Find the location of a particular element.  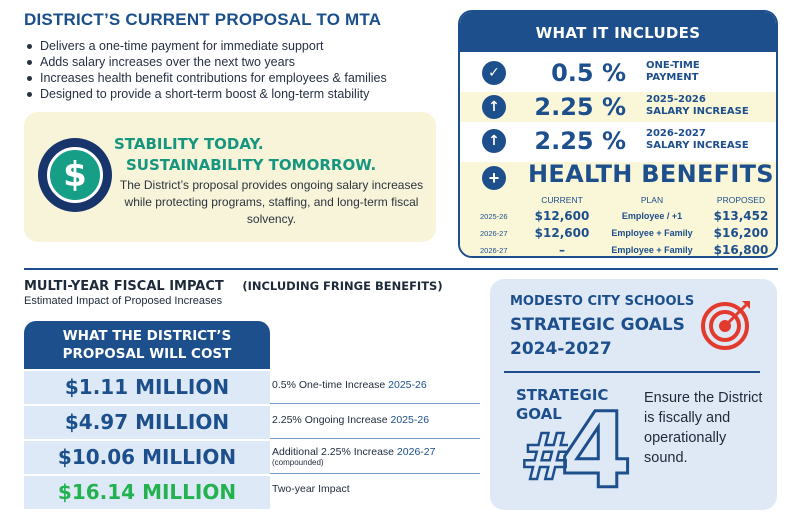

include-item-2026-2027: ↑ 2.25 % 2026-2027 SALARY INCREASE is located at coordinates (618, 141).